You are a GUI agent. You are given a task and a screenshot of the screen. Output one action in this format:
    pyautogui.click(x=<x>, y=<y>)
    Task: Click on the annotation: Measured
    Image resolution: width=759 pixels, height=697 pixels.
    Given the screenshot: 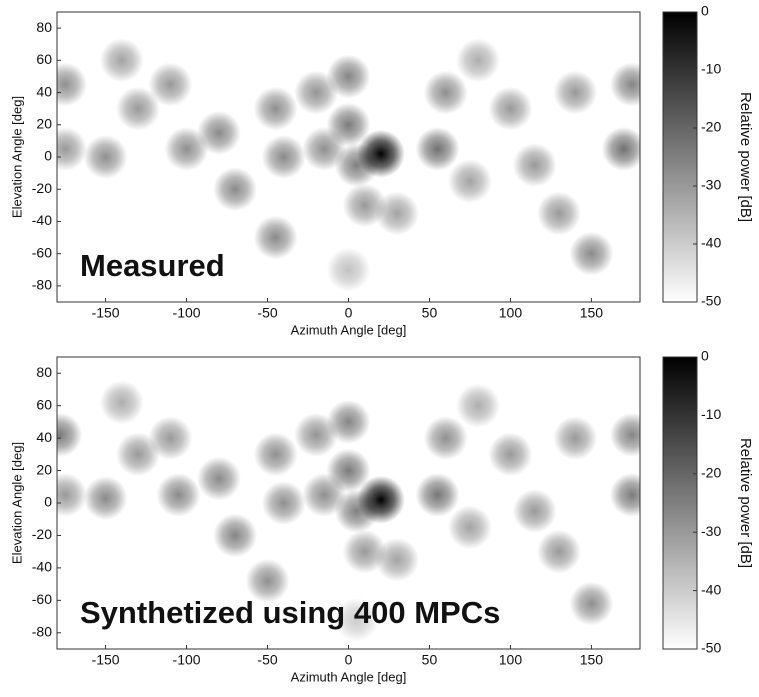 What is the action you would take?
    pyautogui.click(x=152, y=265)
    